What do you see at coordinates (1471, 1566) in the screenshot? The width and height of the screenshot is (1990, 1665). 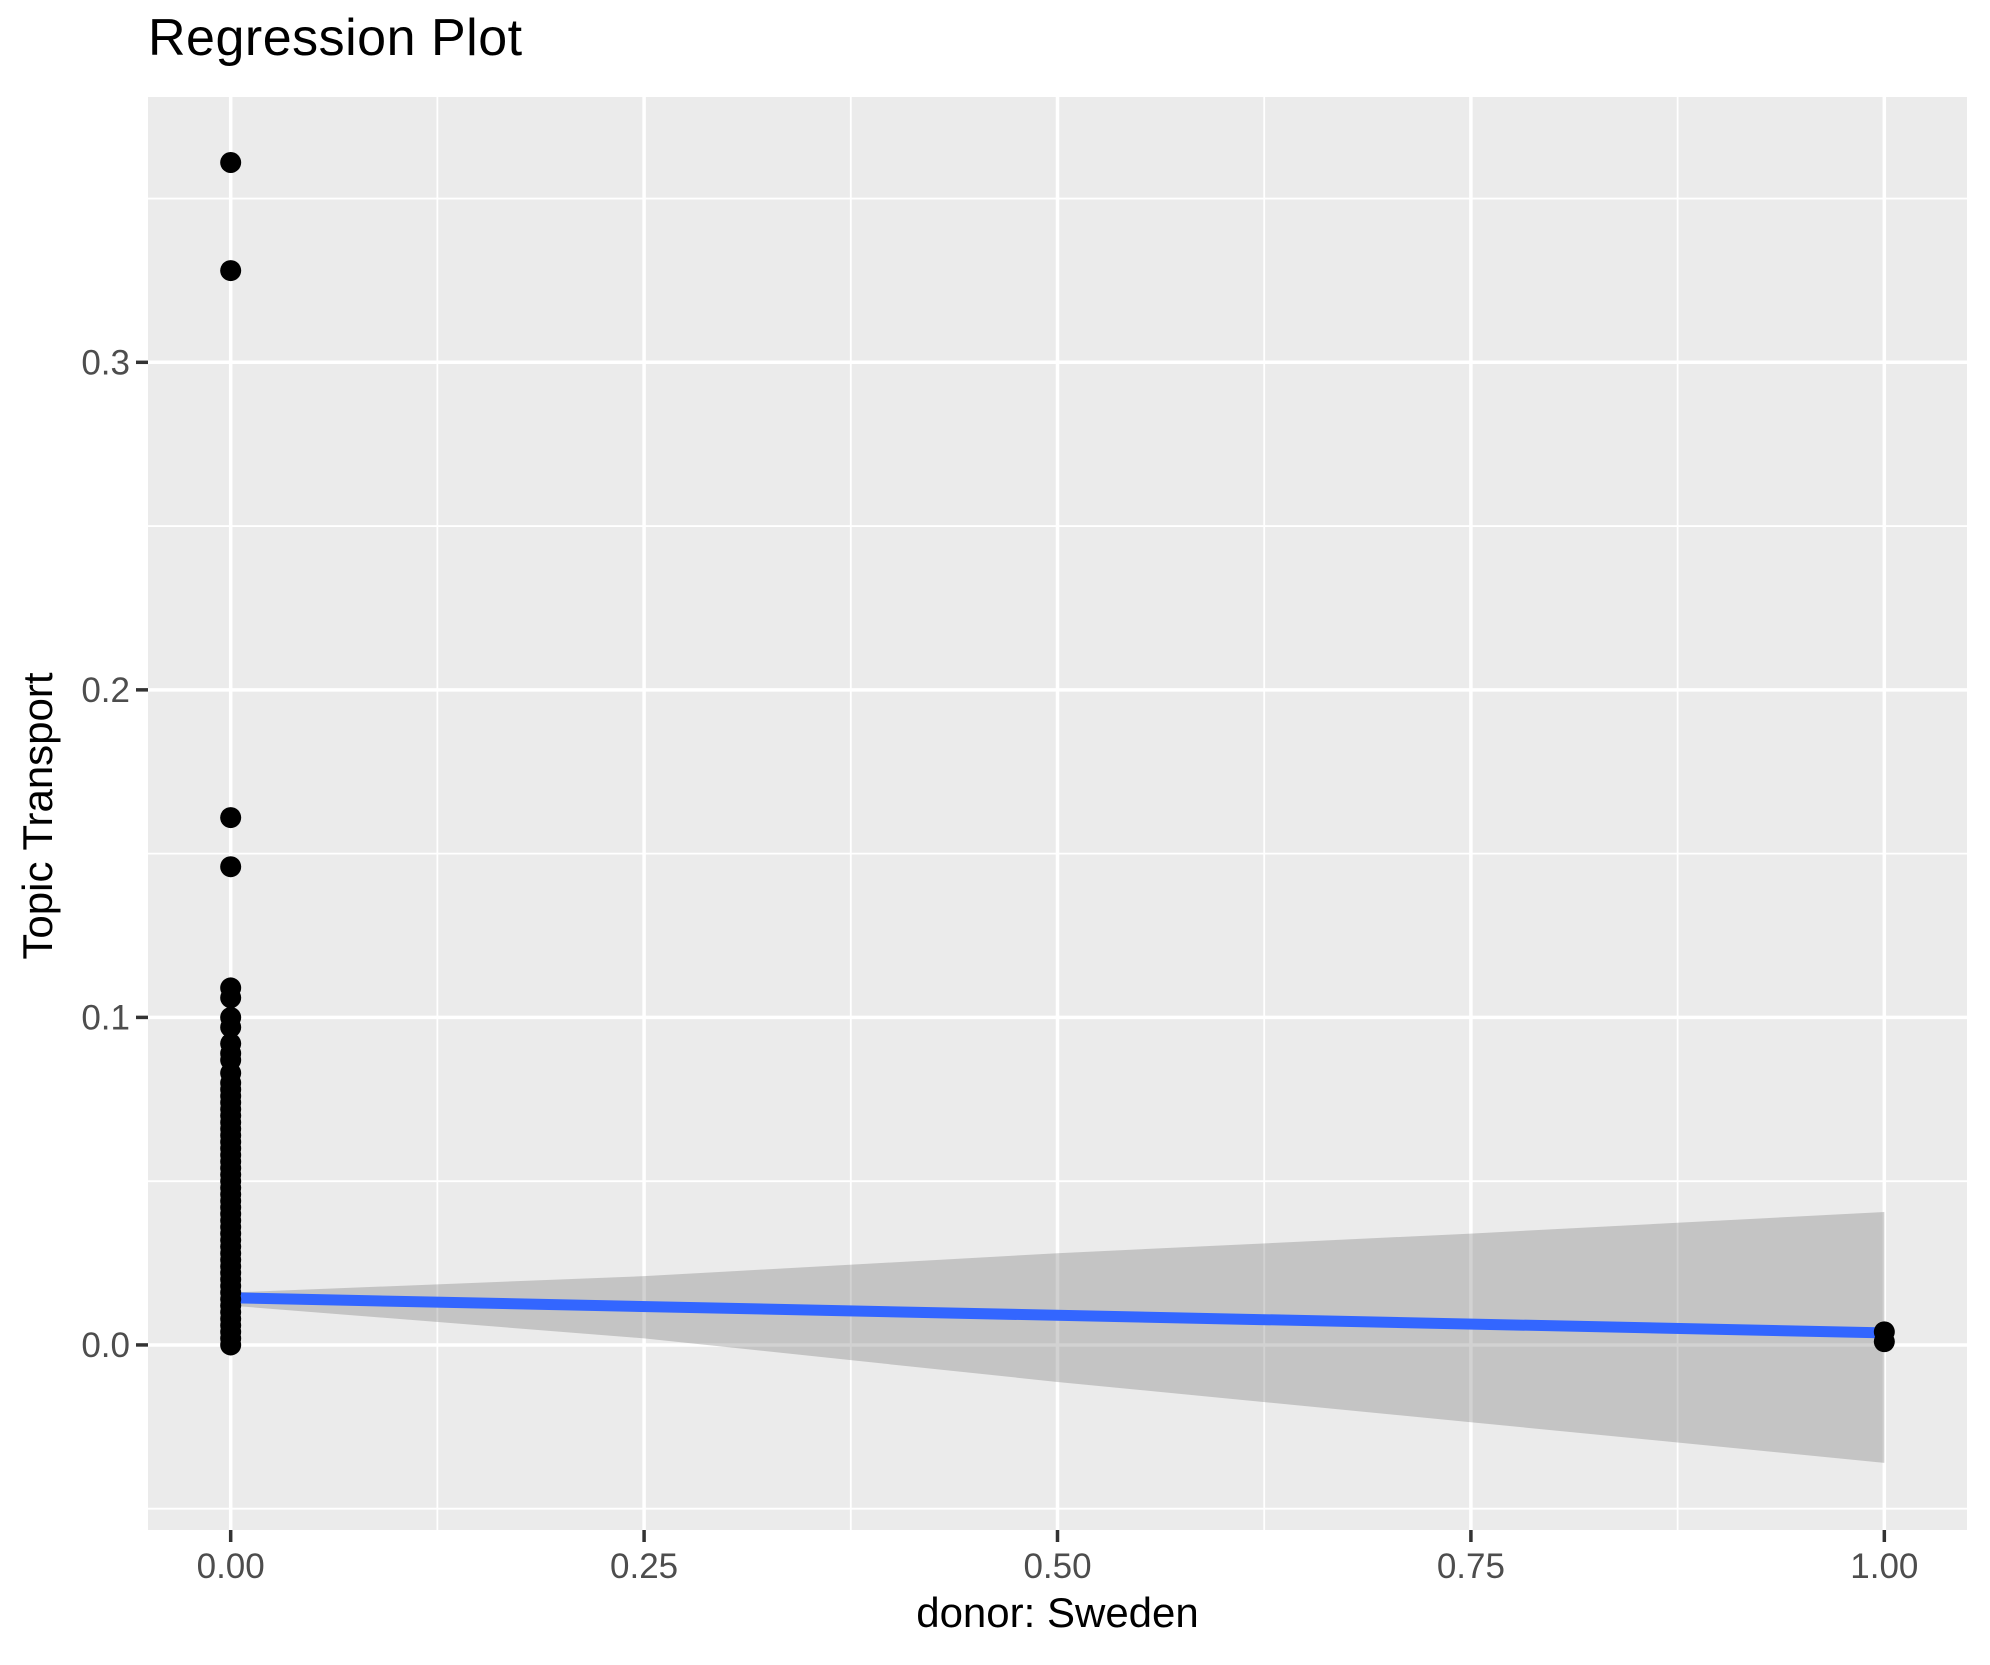 I see `x-tick-label: 0.75` at bounding box center [1471, 1566].